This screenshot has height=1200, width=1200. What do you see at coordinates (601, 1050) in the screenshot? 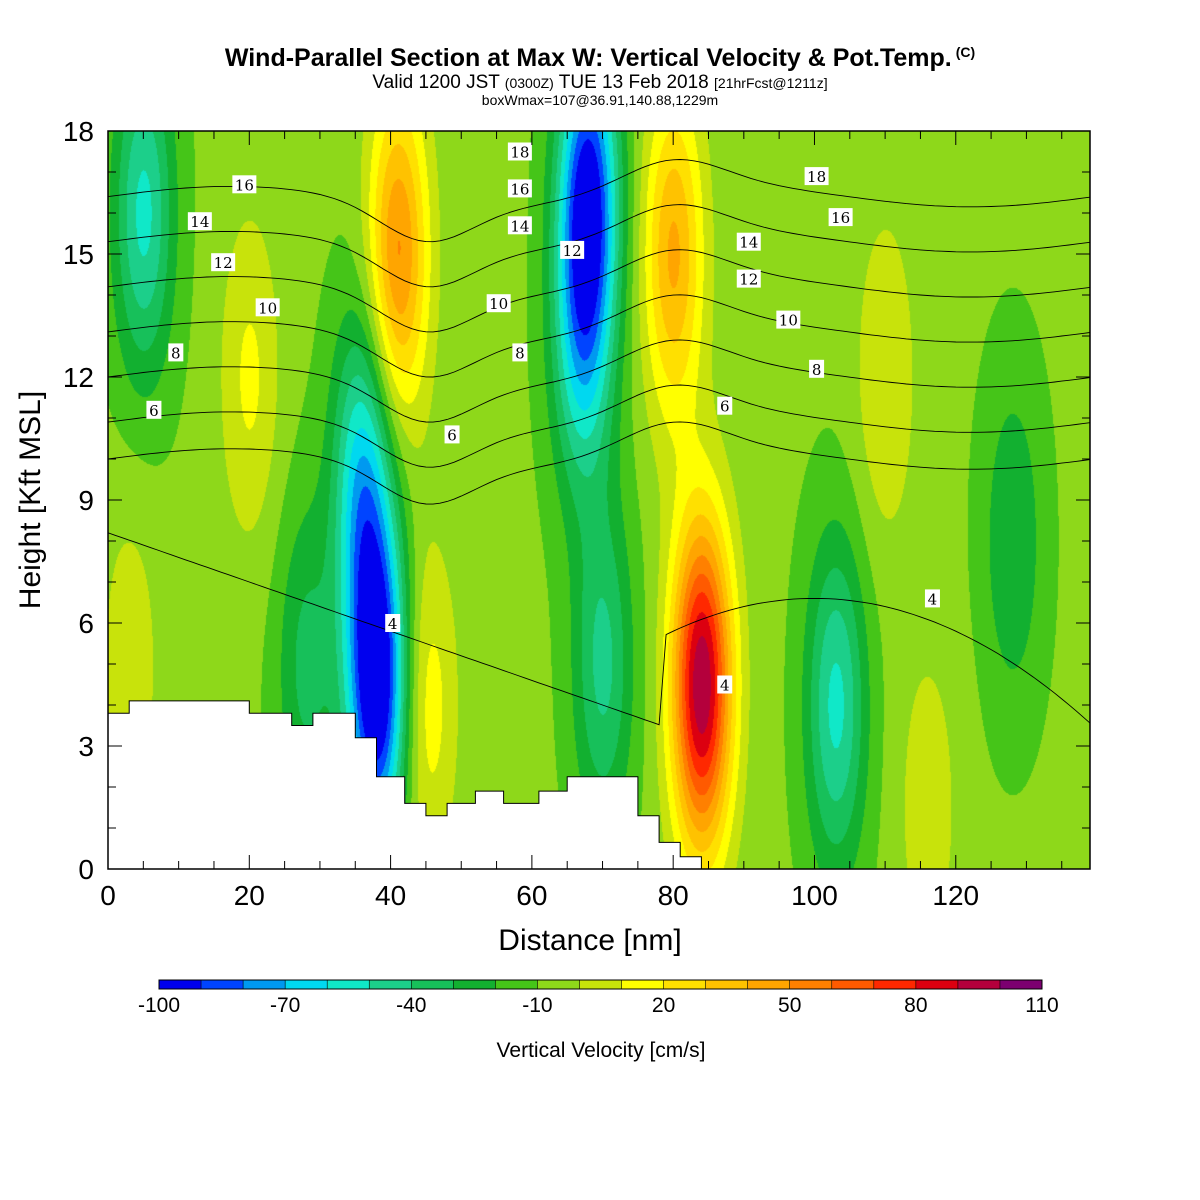
I see `colorbar-label: Vertical Velocity [cm/s]` at bounding box center [601, 1050].